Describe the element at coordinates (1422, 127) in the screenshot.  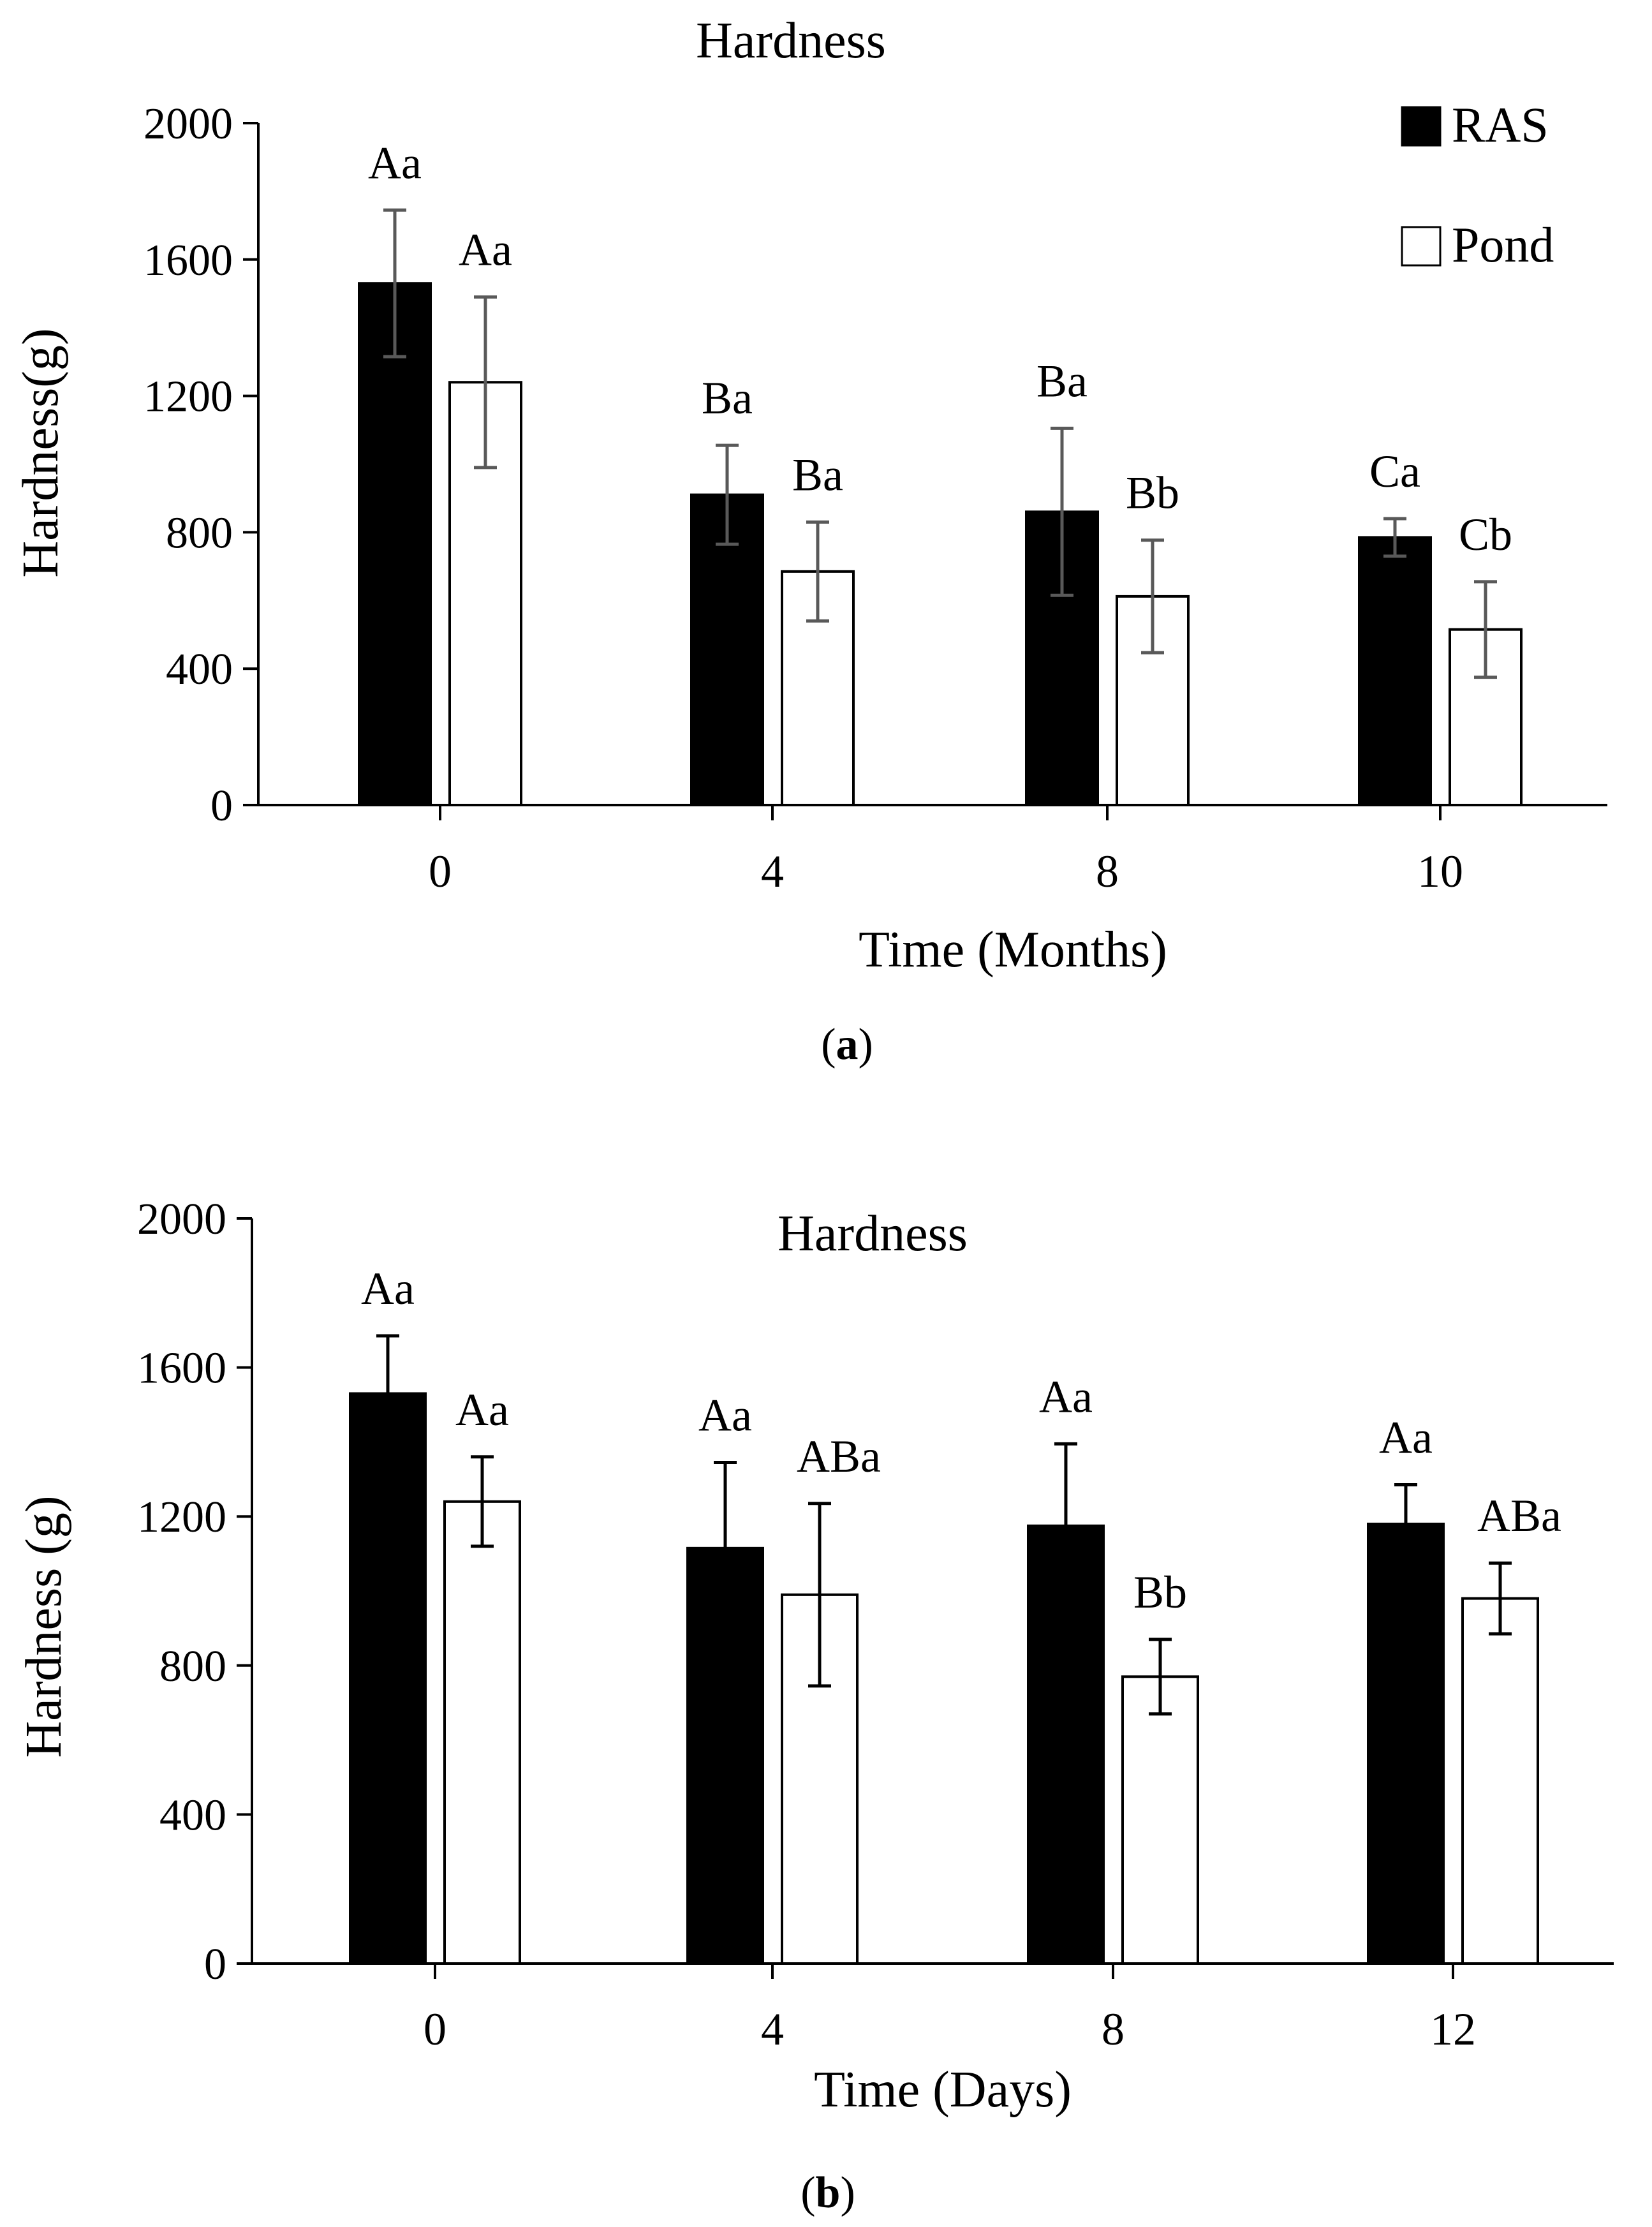
I see `legend-swatch-ras` at that location.